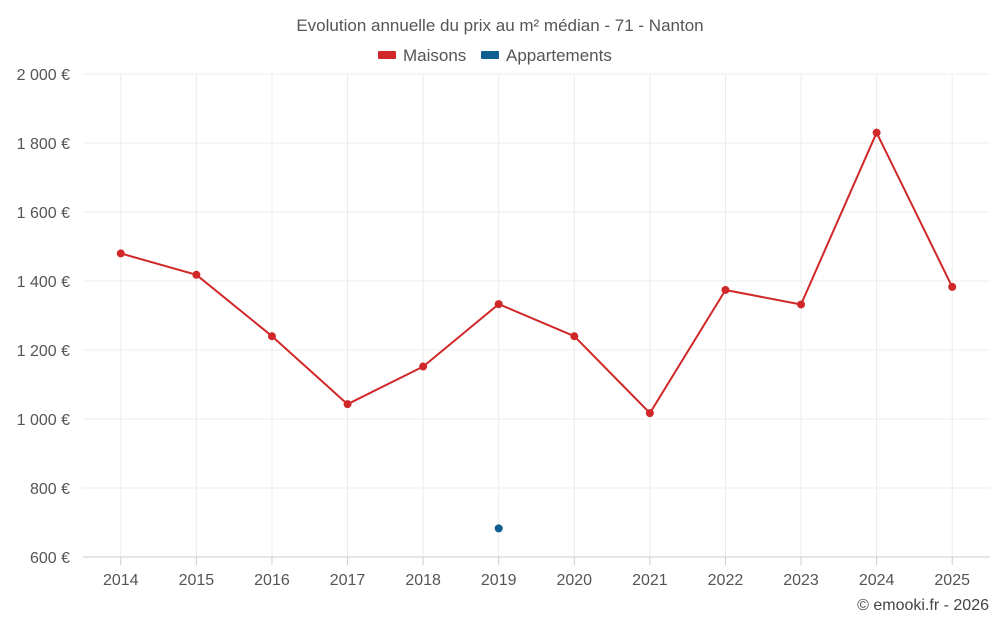 This screenshot has width=1000, height=625. Describe the element at coordinates (801, 580) in the screenshot. I see `x-tick-label: 2023` at that location.